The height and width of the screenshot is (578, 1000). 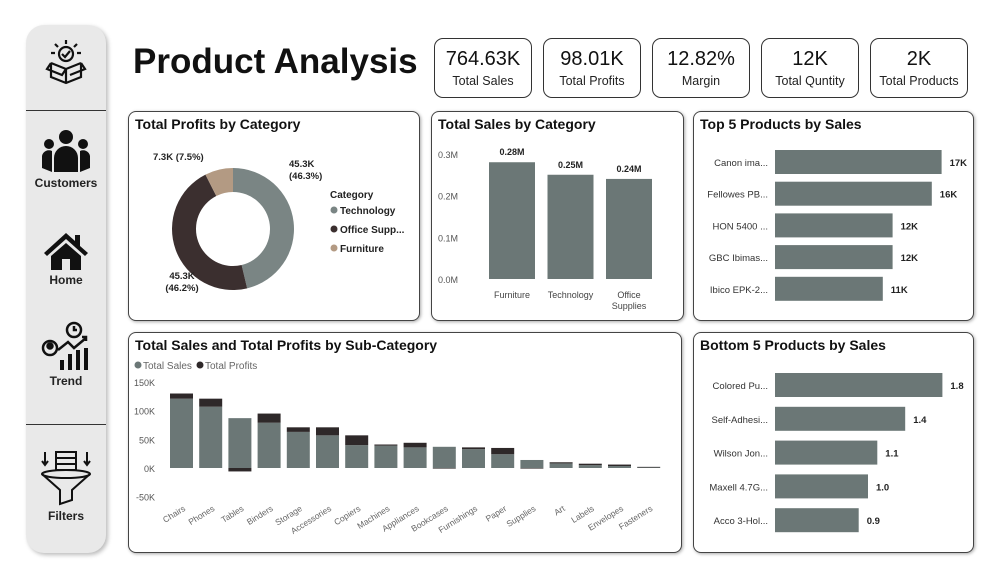 I want to click on sidebar-item-label: Home, so click(x=66, y=280).